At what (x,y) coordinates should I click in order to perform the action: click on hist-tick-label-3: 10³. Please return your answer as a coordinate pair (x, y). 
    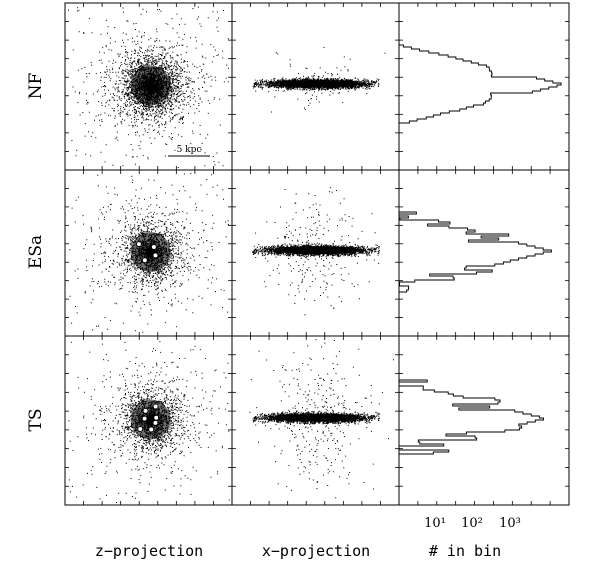
    Looking at the image, I should click on (510, 523).